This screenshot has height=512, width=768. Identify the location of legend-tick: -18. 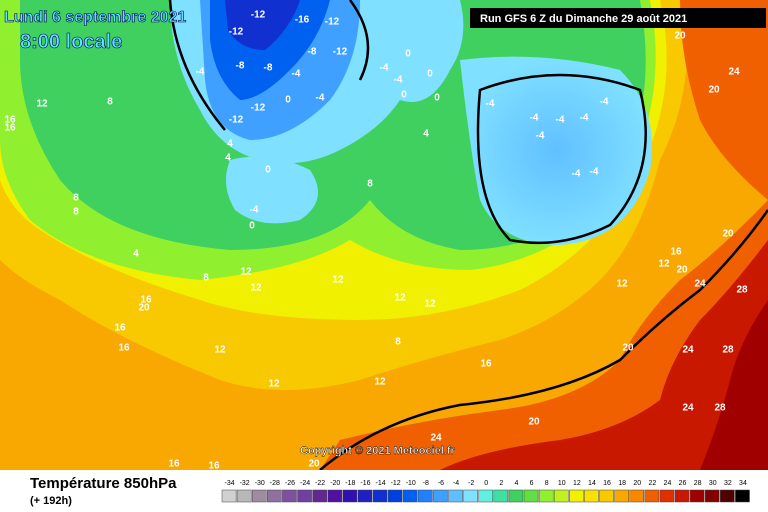
(350, 483).